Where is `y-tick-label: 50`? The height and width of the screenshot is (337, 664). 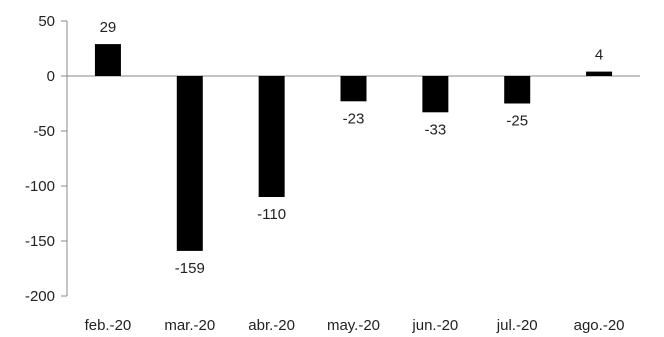 y-tick-label: 50 is located at coordinates (46, 21).